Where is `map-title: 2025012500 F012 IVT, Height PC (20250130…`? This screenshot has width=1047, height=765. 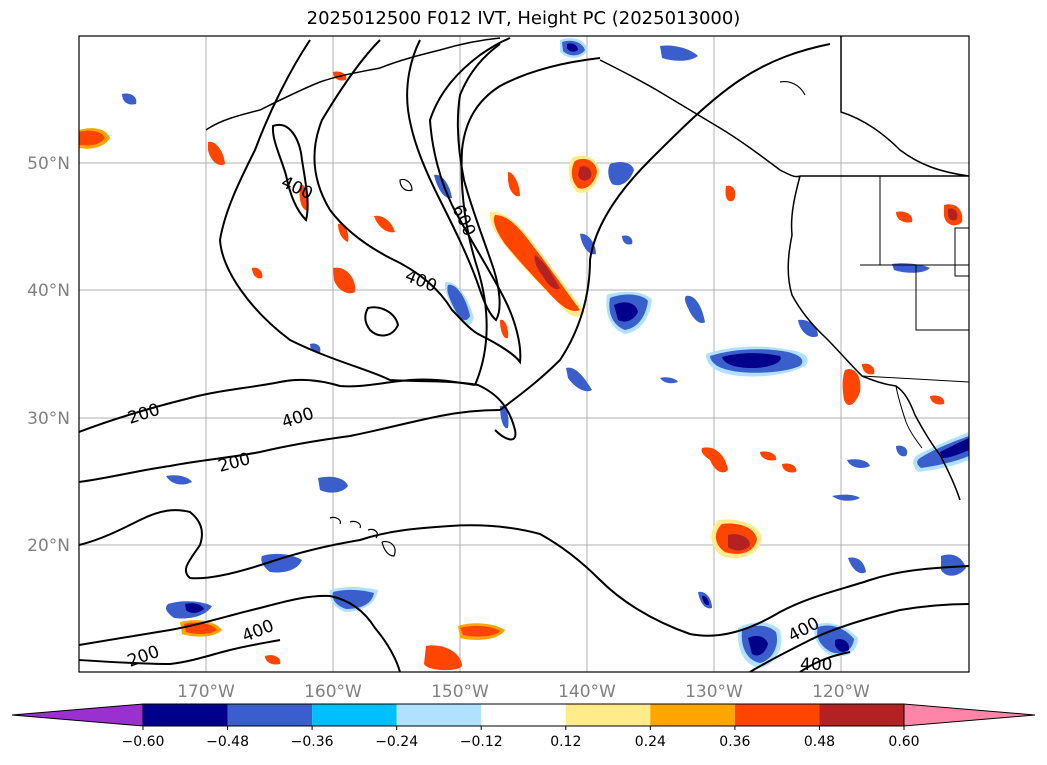 map-title: 2025012500 F012 IVT, Height PC (20250130… is located at coordinates (523, 18).